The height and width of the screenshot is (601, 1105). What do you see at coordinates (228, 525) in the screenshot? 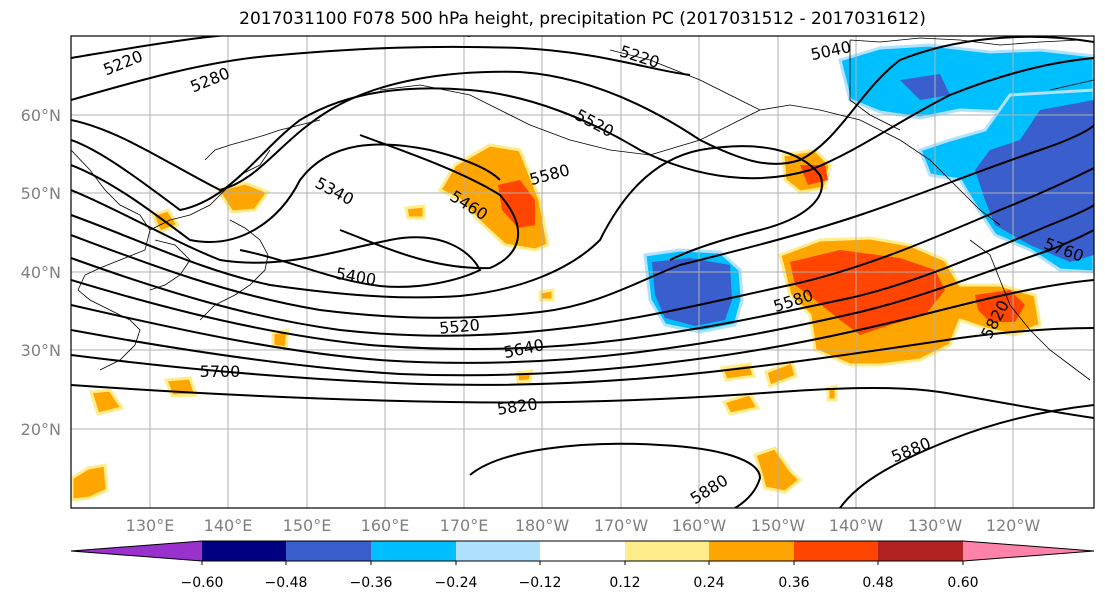
I see `lon-label: 140°E` at bounding box center [228, 525].